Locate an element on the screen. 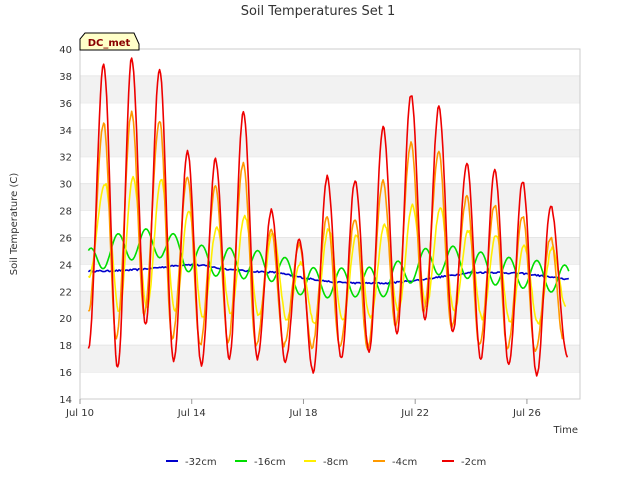 The height and width of the screenshot is (480, 640). y-tick-label: 36 is located at coordinates (65, 104).